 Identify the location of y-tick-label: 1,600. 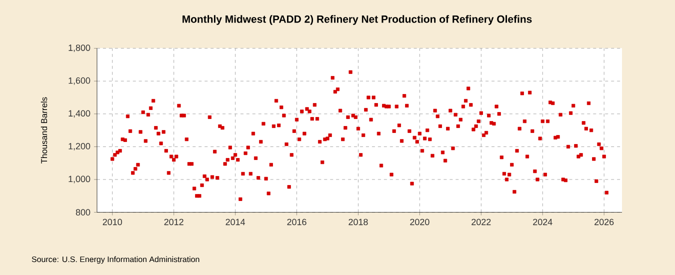
(79, 81).